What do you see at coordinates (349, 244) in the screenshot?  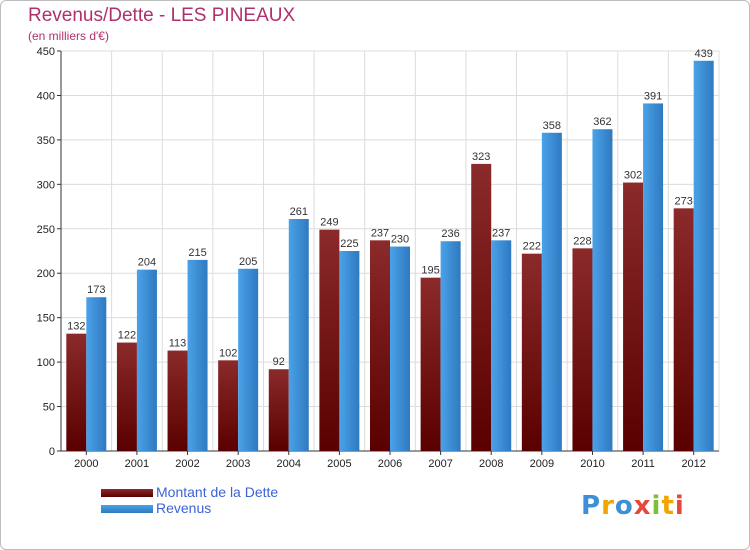 I see `value-label-revenue: 225` at bounding box center [349, 244].